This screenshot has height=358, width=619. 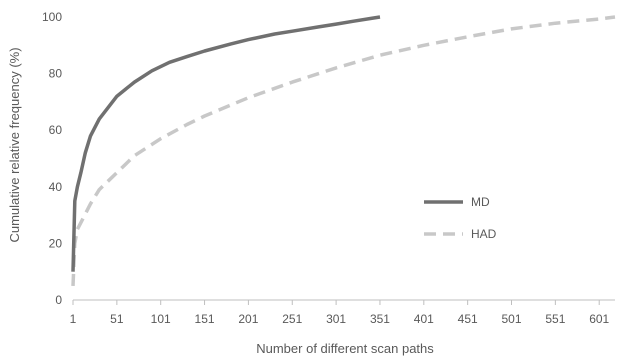 I want to click on x-tick-label: 1, so click(x=73, y=319).